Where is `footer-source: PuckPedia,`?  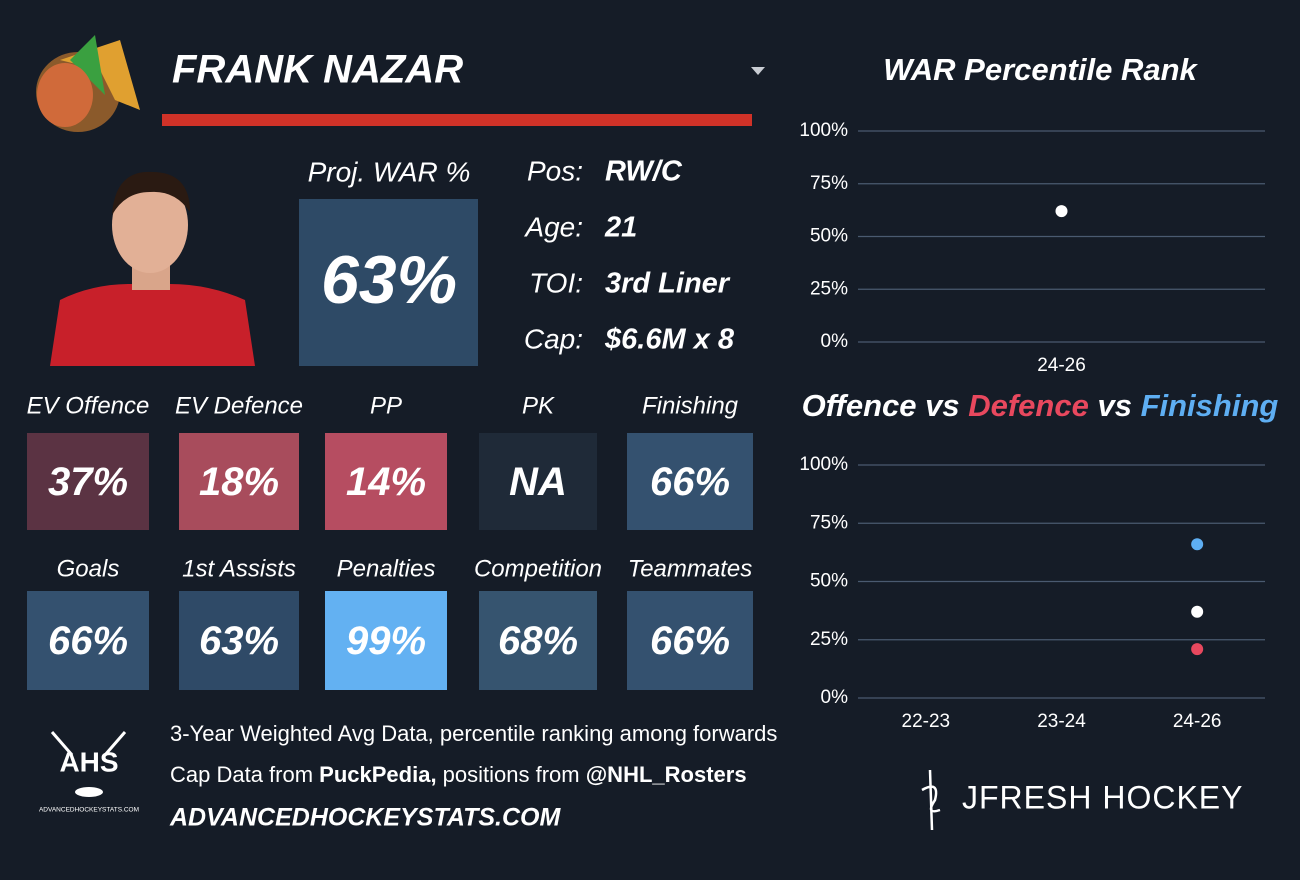
footer-source: PuckPedia, is located at coordinates (377, 774).